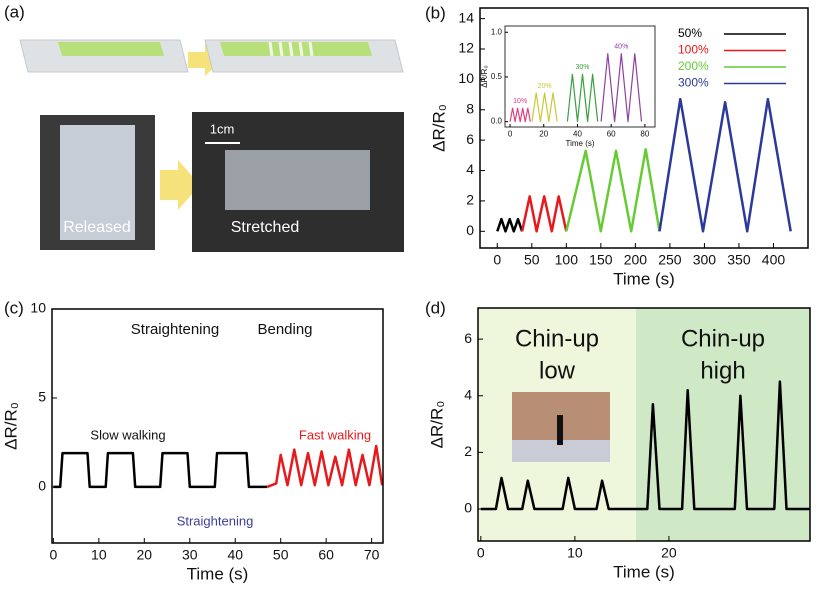  What do you see at coordinates (722, 370) in the screenshot?
I see `region-label: high` at bounding box center [722, 370].